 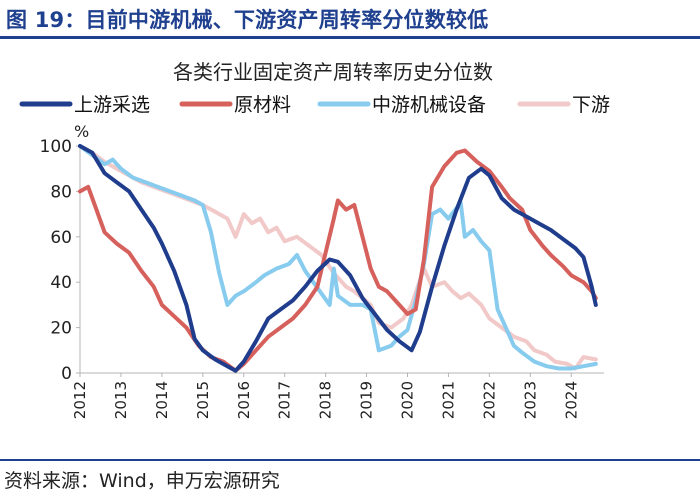 I want to click on legend-label-downstream: 下游, so click(x=591, y=105).